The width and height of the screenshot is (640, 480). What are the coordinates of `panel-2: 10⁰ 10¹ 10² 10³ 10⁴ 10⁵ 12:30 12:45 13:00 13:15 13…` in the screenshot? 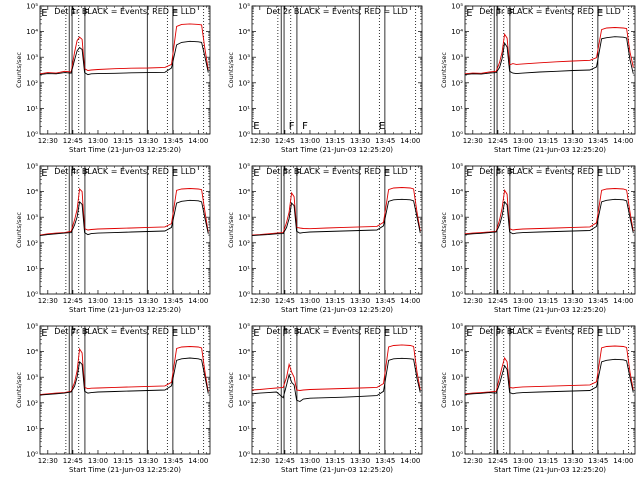 It's located at (325, 78).